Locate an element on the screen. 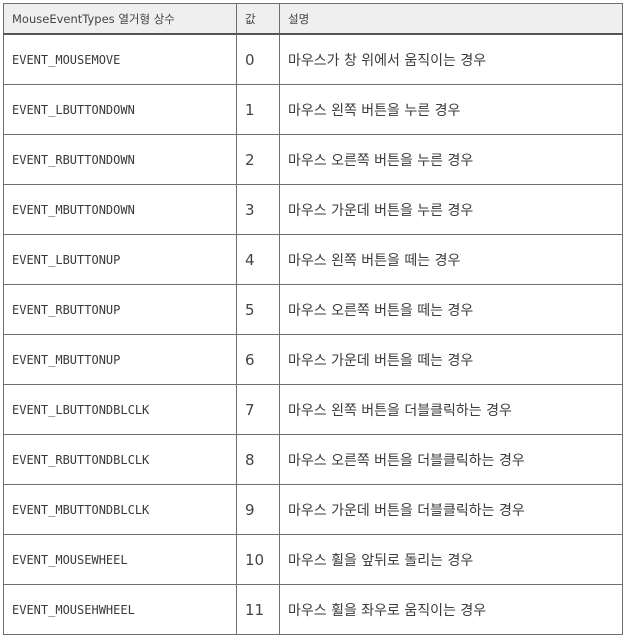  value-cell: 1 is located at coordinates (258, 109).